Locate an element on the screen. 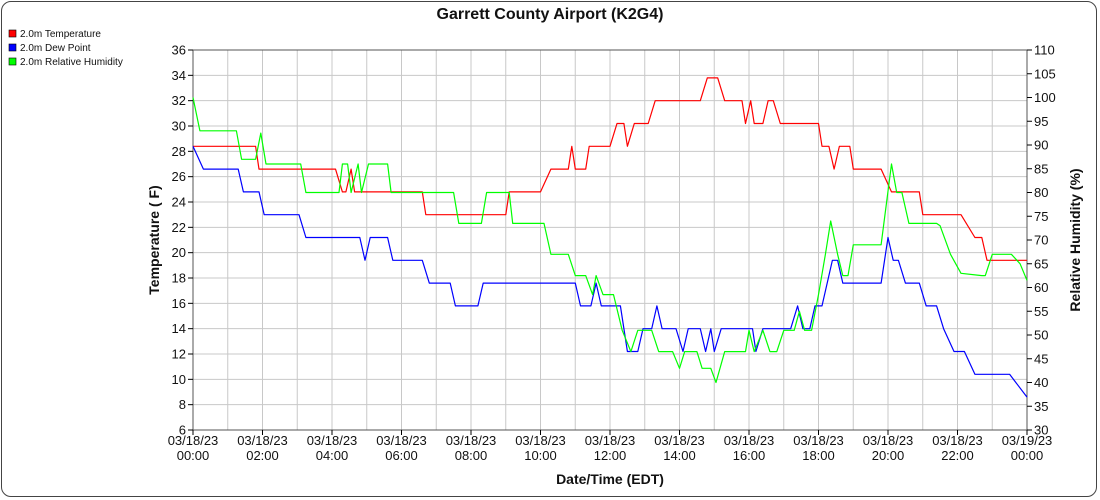 The image size is (1100, 500). left-tick-label: 30 is located at coordinates (179, 126).